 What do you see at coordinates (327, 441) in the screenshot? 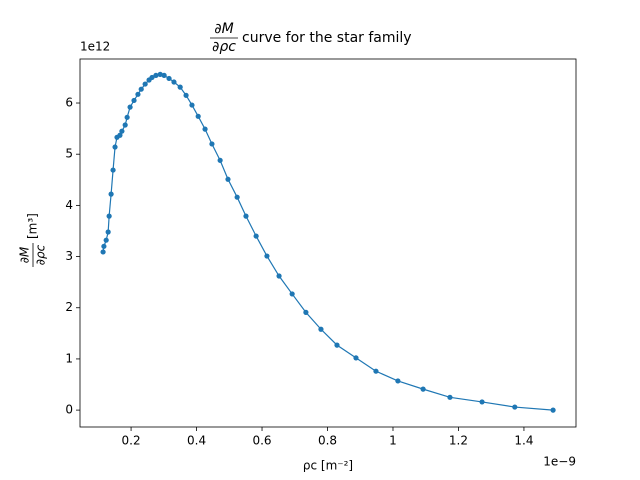
I see `x-tick-label: 0.8` at bounding box center [327, 441].